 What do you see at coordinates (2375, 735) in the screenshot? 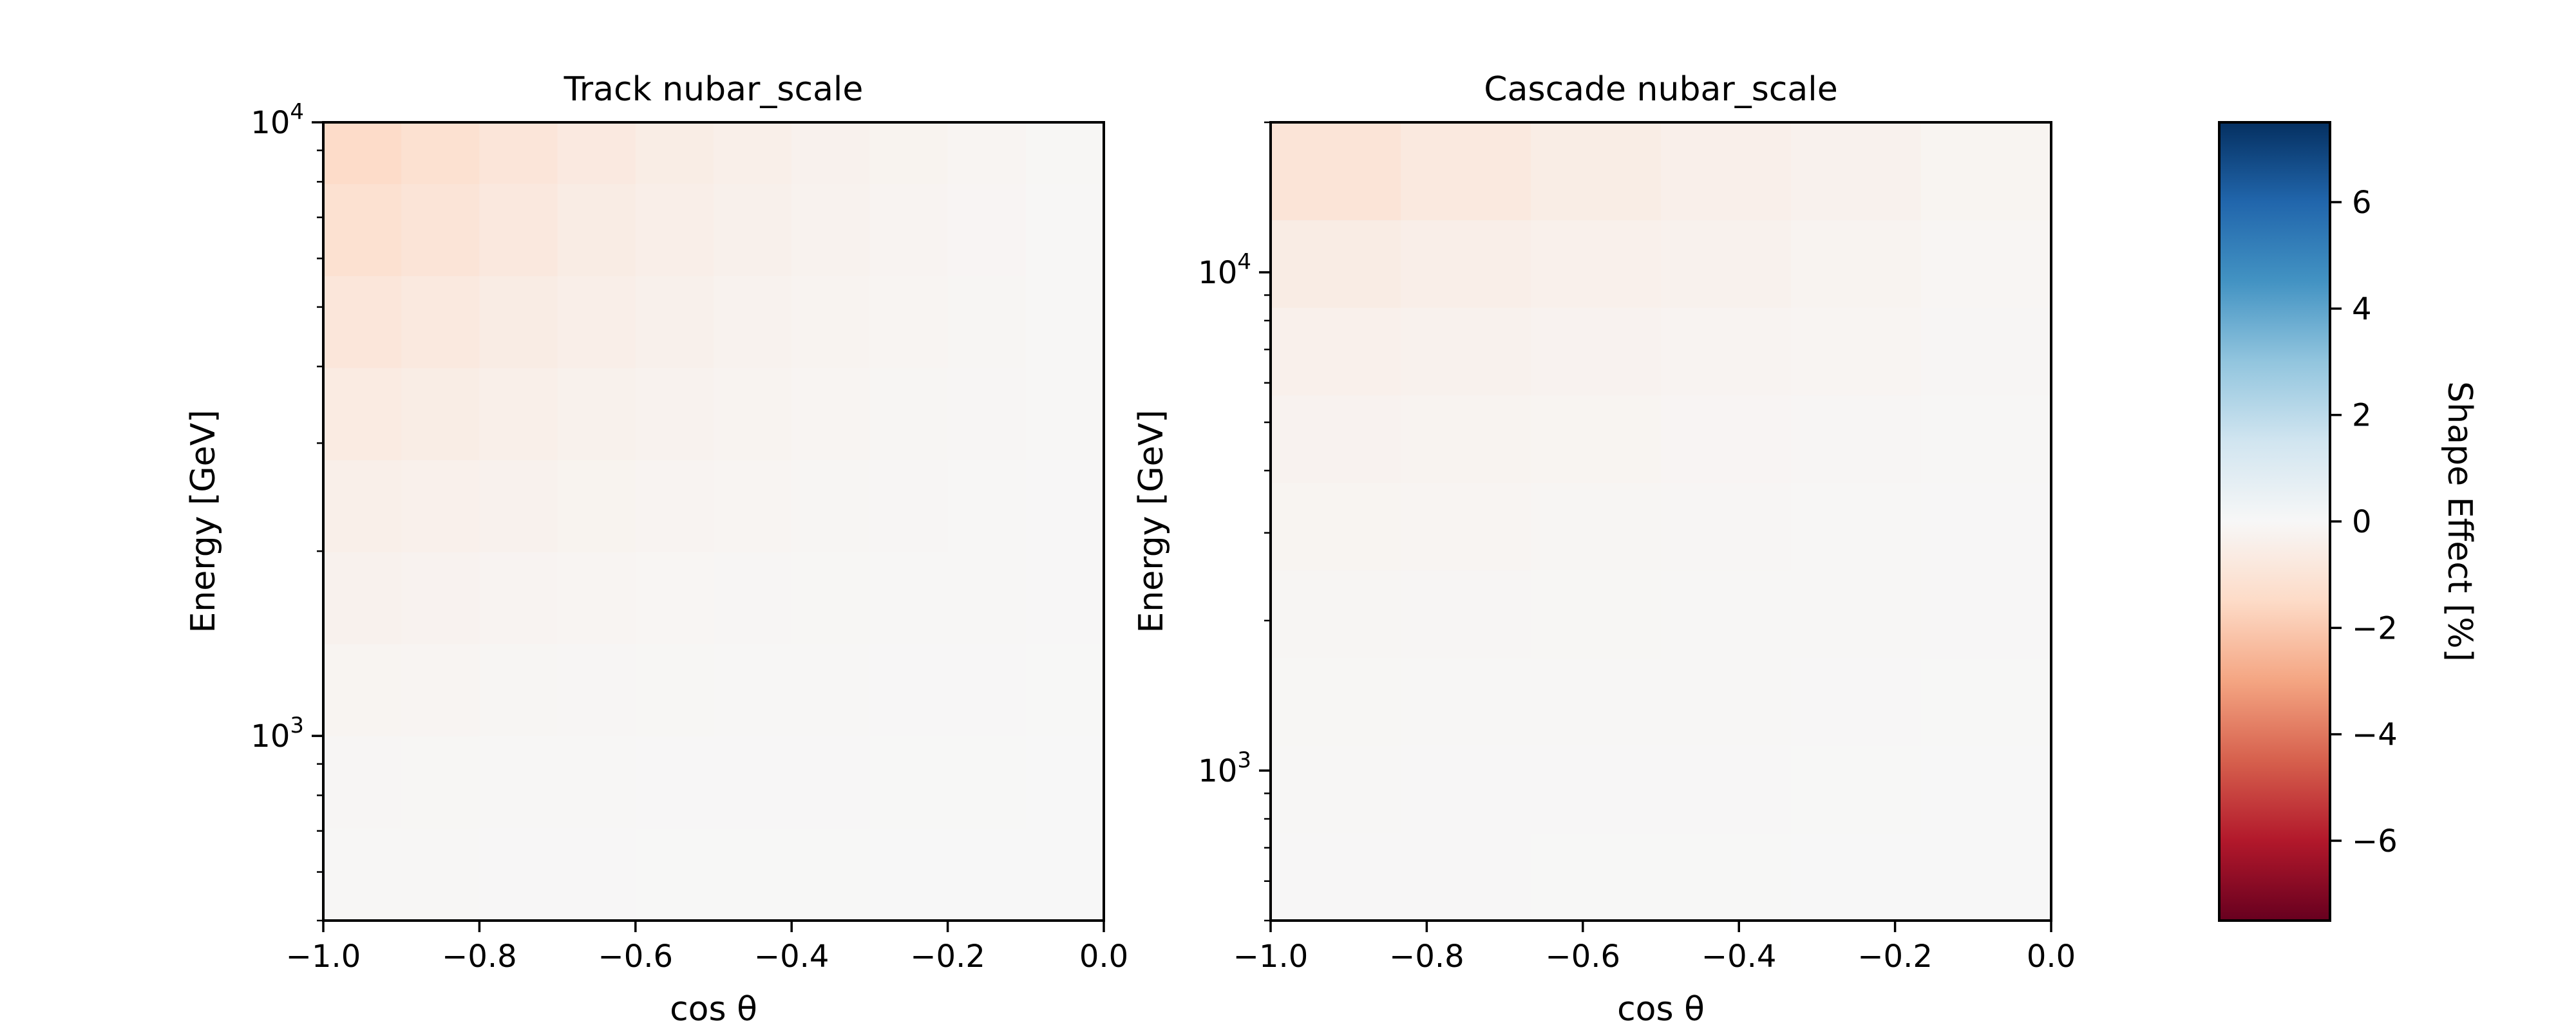
I see `colorbar-tick-label: −4` at bounding box center [2375, 735].